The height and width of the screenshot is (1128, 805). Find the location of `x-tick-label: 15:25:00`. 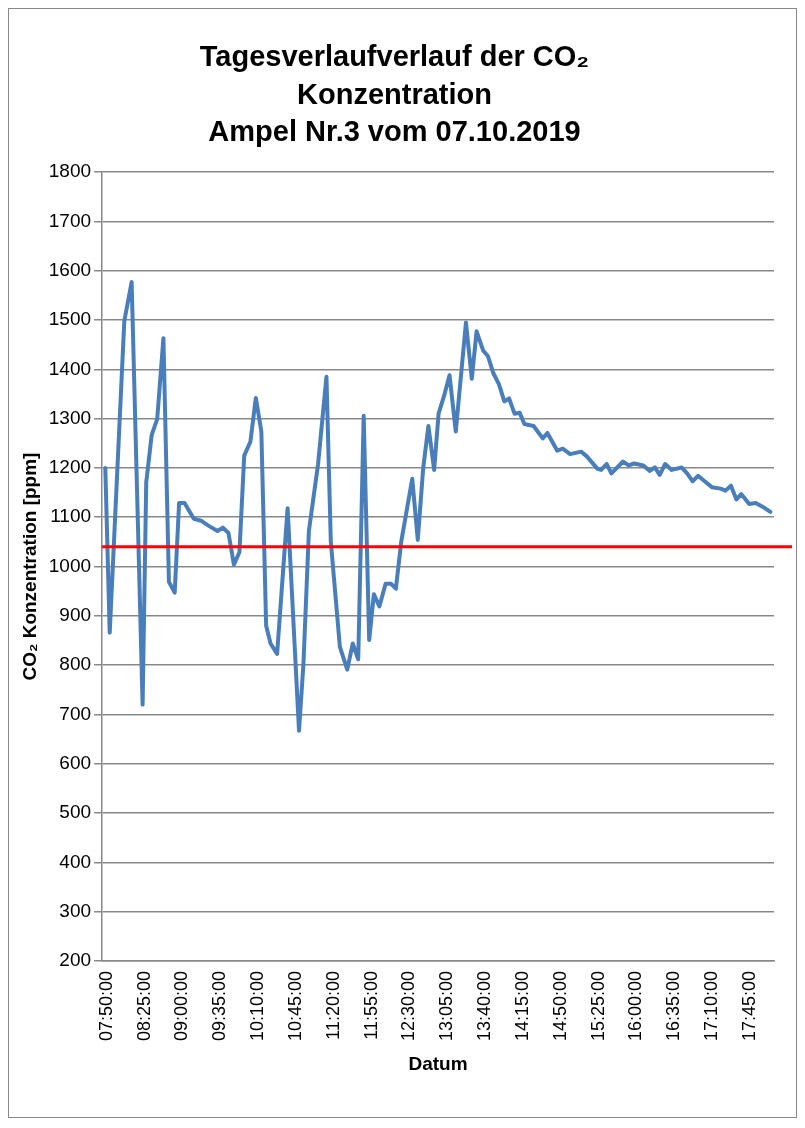

x-tick-label: 15:25:00 is located at coordinates (597, 1006).